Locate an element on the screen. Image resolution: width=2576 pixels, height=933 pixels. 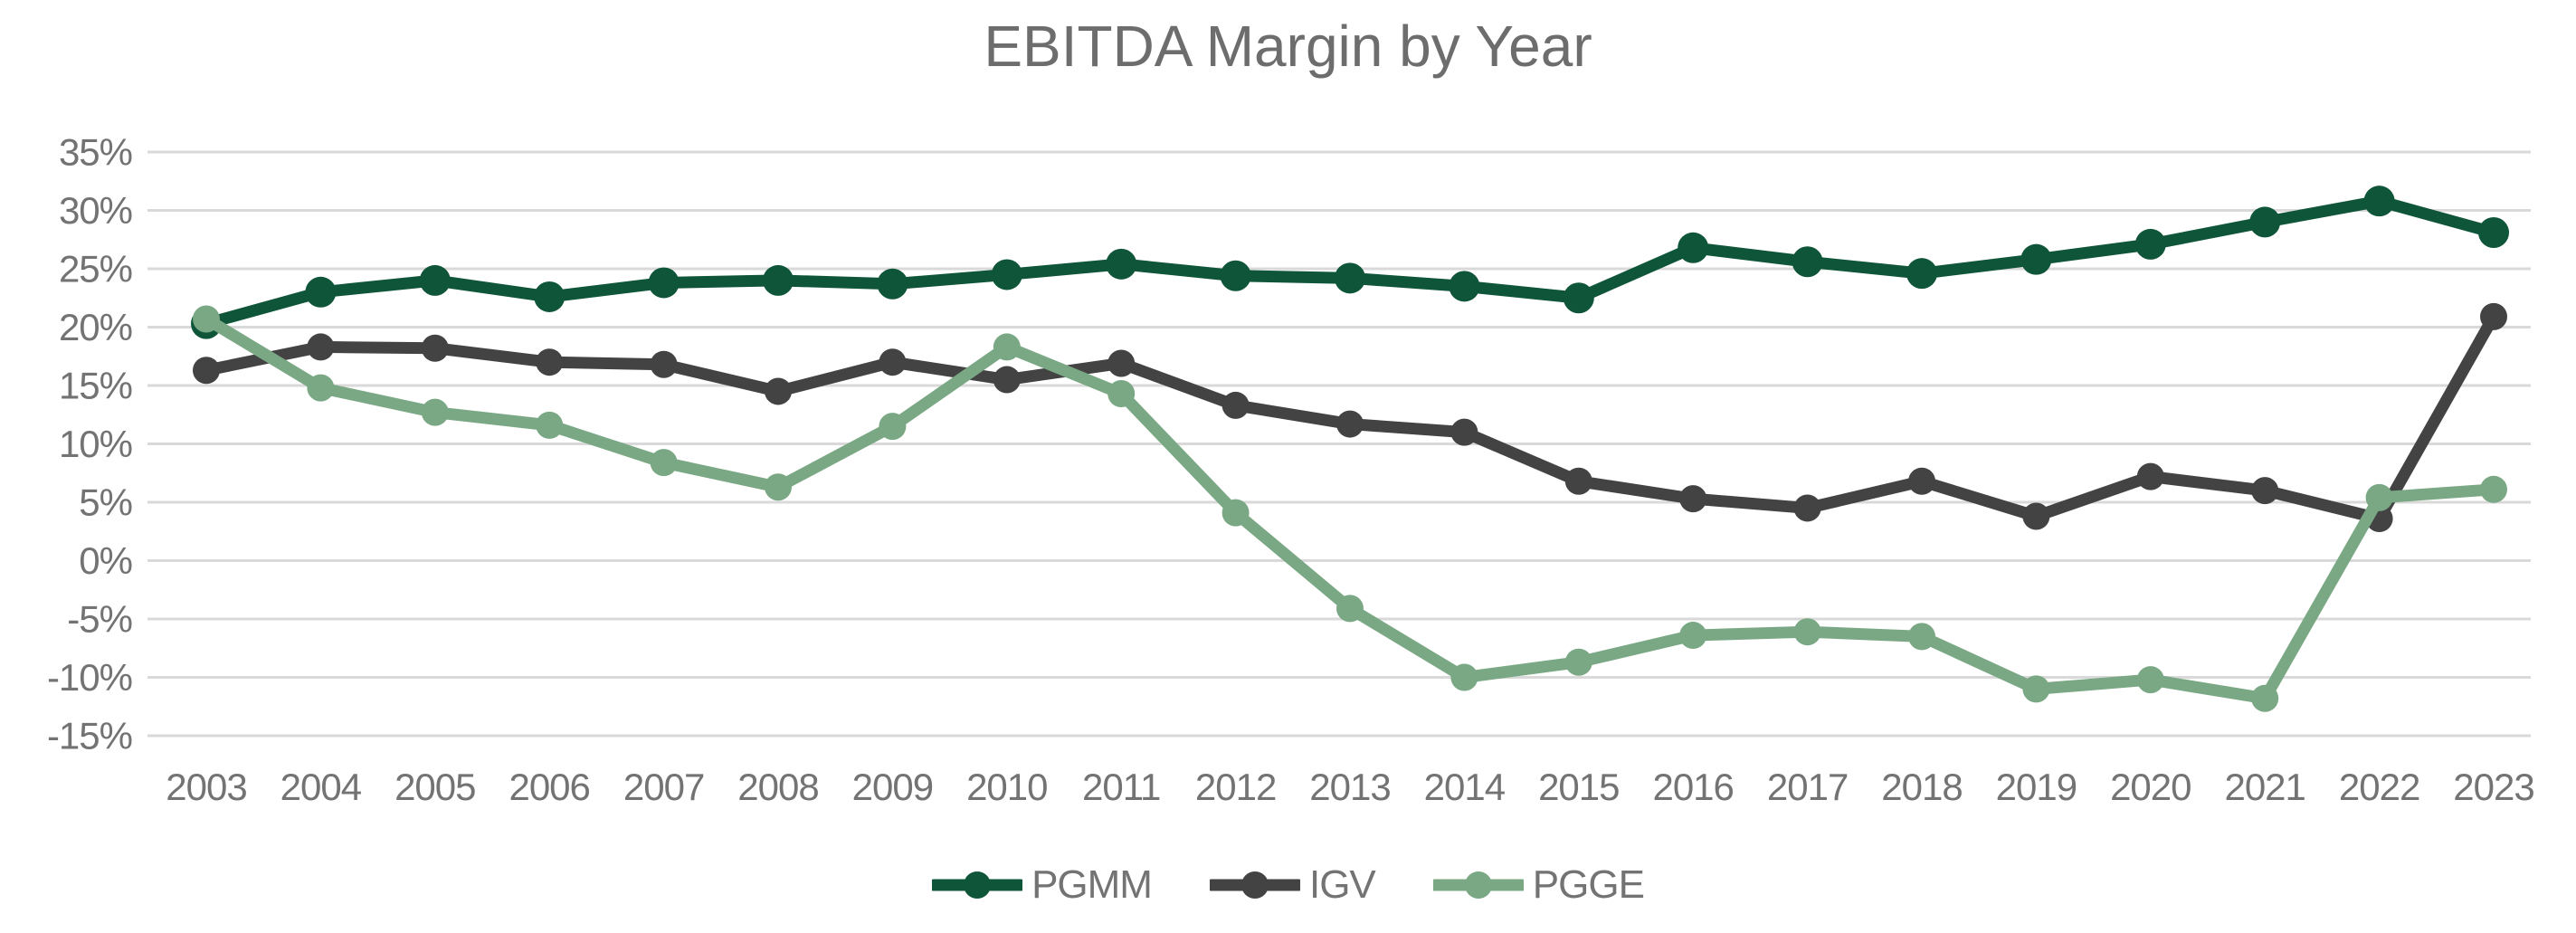
x-tick-label: 2011 is located at coordinates (1121, 787).